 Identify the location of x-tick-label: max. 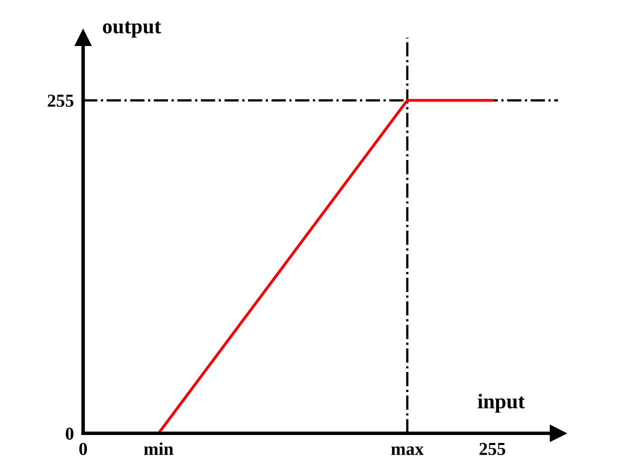
(407, 451).